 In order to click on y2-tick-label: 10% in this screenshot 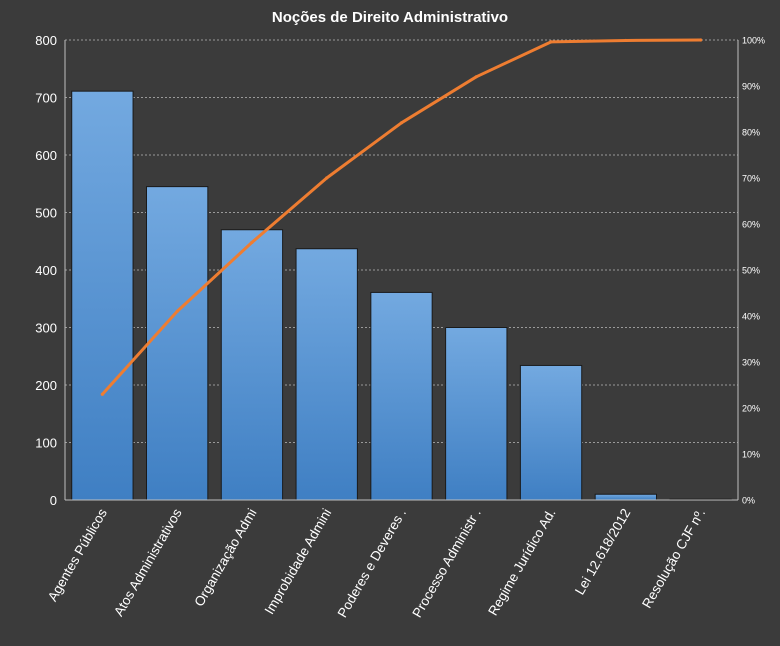, I will do `click(751, 455)`.